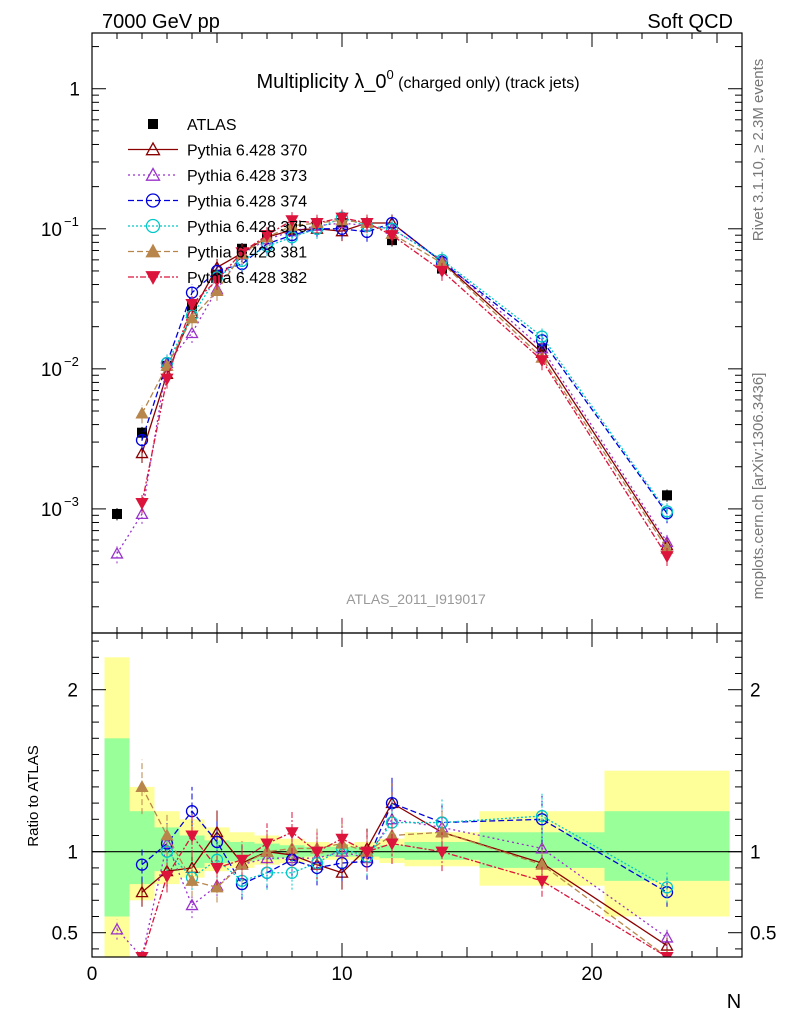 This screenshot has width=786, height=1024. I want to click on legend-entry: Pythia 6.428 374, so click(217, 202).